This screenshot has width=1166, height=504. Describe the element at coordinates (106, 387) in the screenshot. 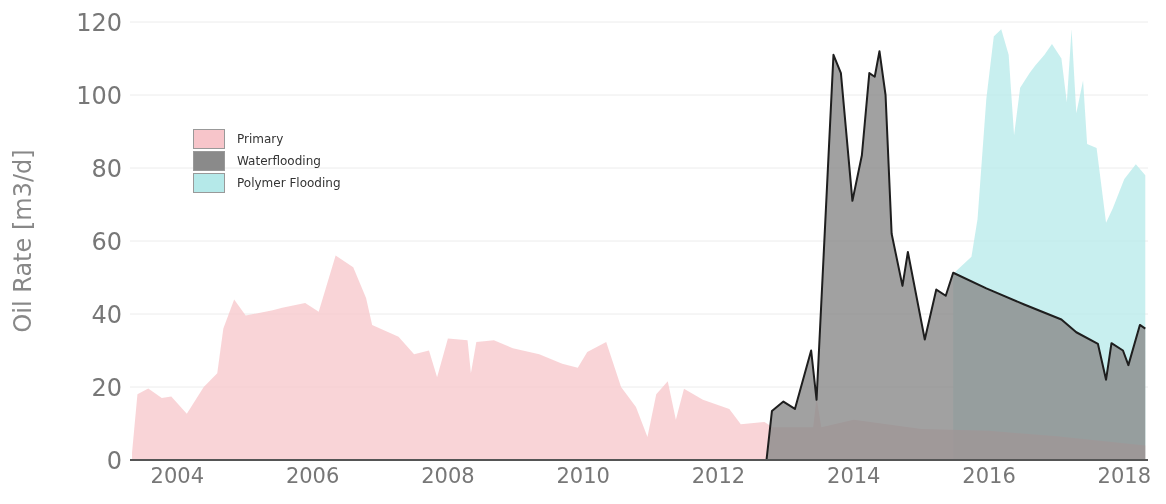

I see `y-tick-label: 20` at that location.